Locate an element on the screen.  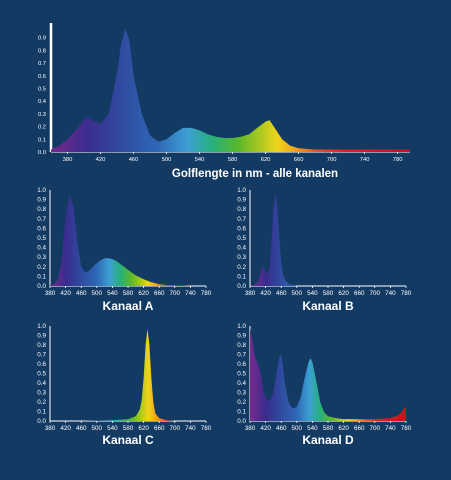
chart-caption: Kanaal C is located at coordinates (128, 440).